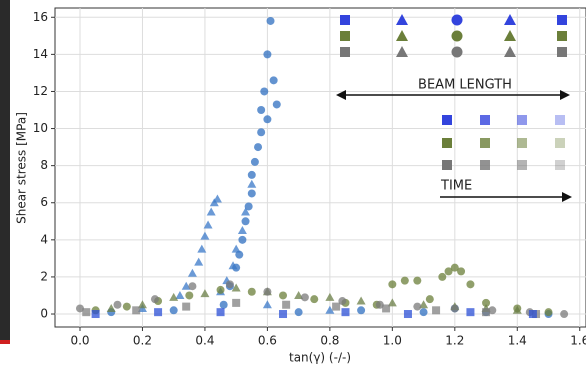  Describe the element at coordinates (517, 341) in the screenshot. I see `x-tick-label: 1.4` at that location.